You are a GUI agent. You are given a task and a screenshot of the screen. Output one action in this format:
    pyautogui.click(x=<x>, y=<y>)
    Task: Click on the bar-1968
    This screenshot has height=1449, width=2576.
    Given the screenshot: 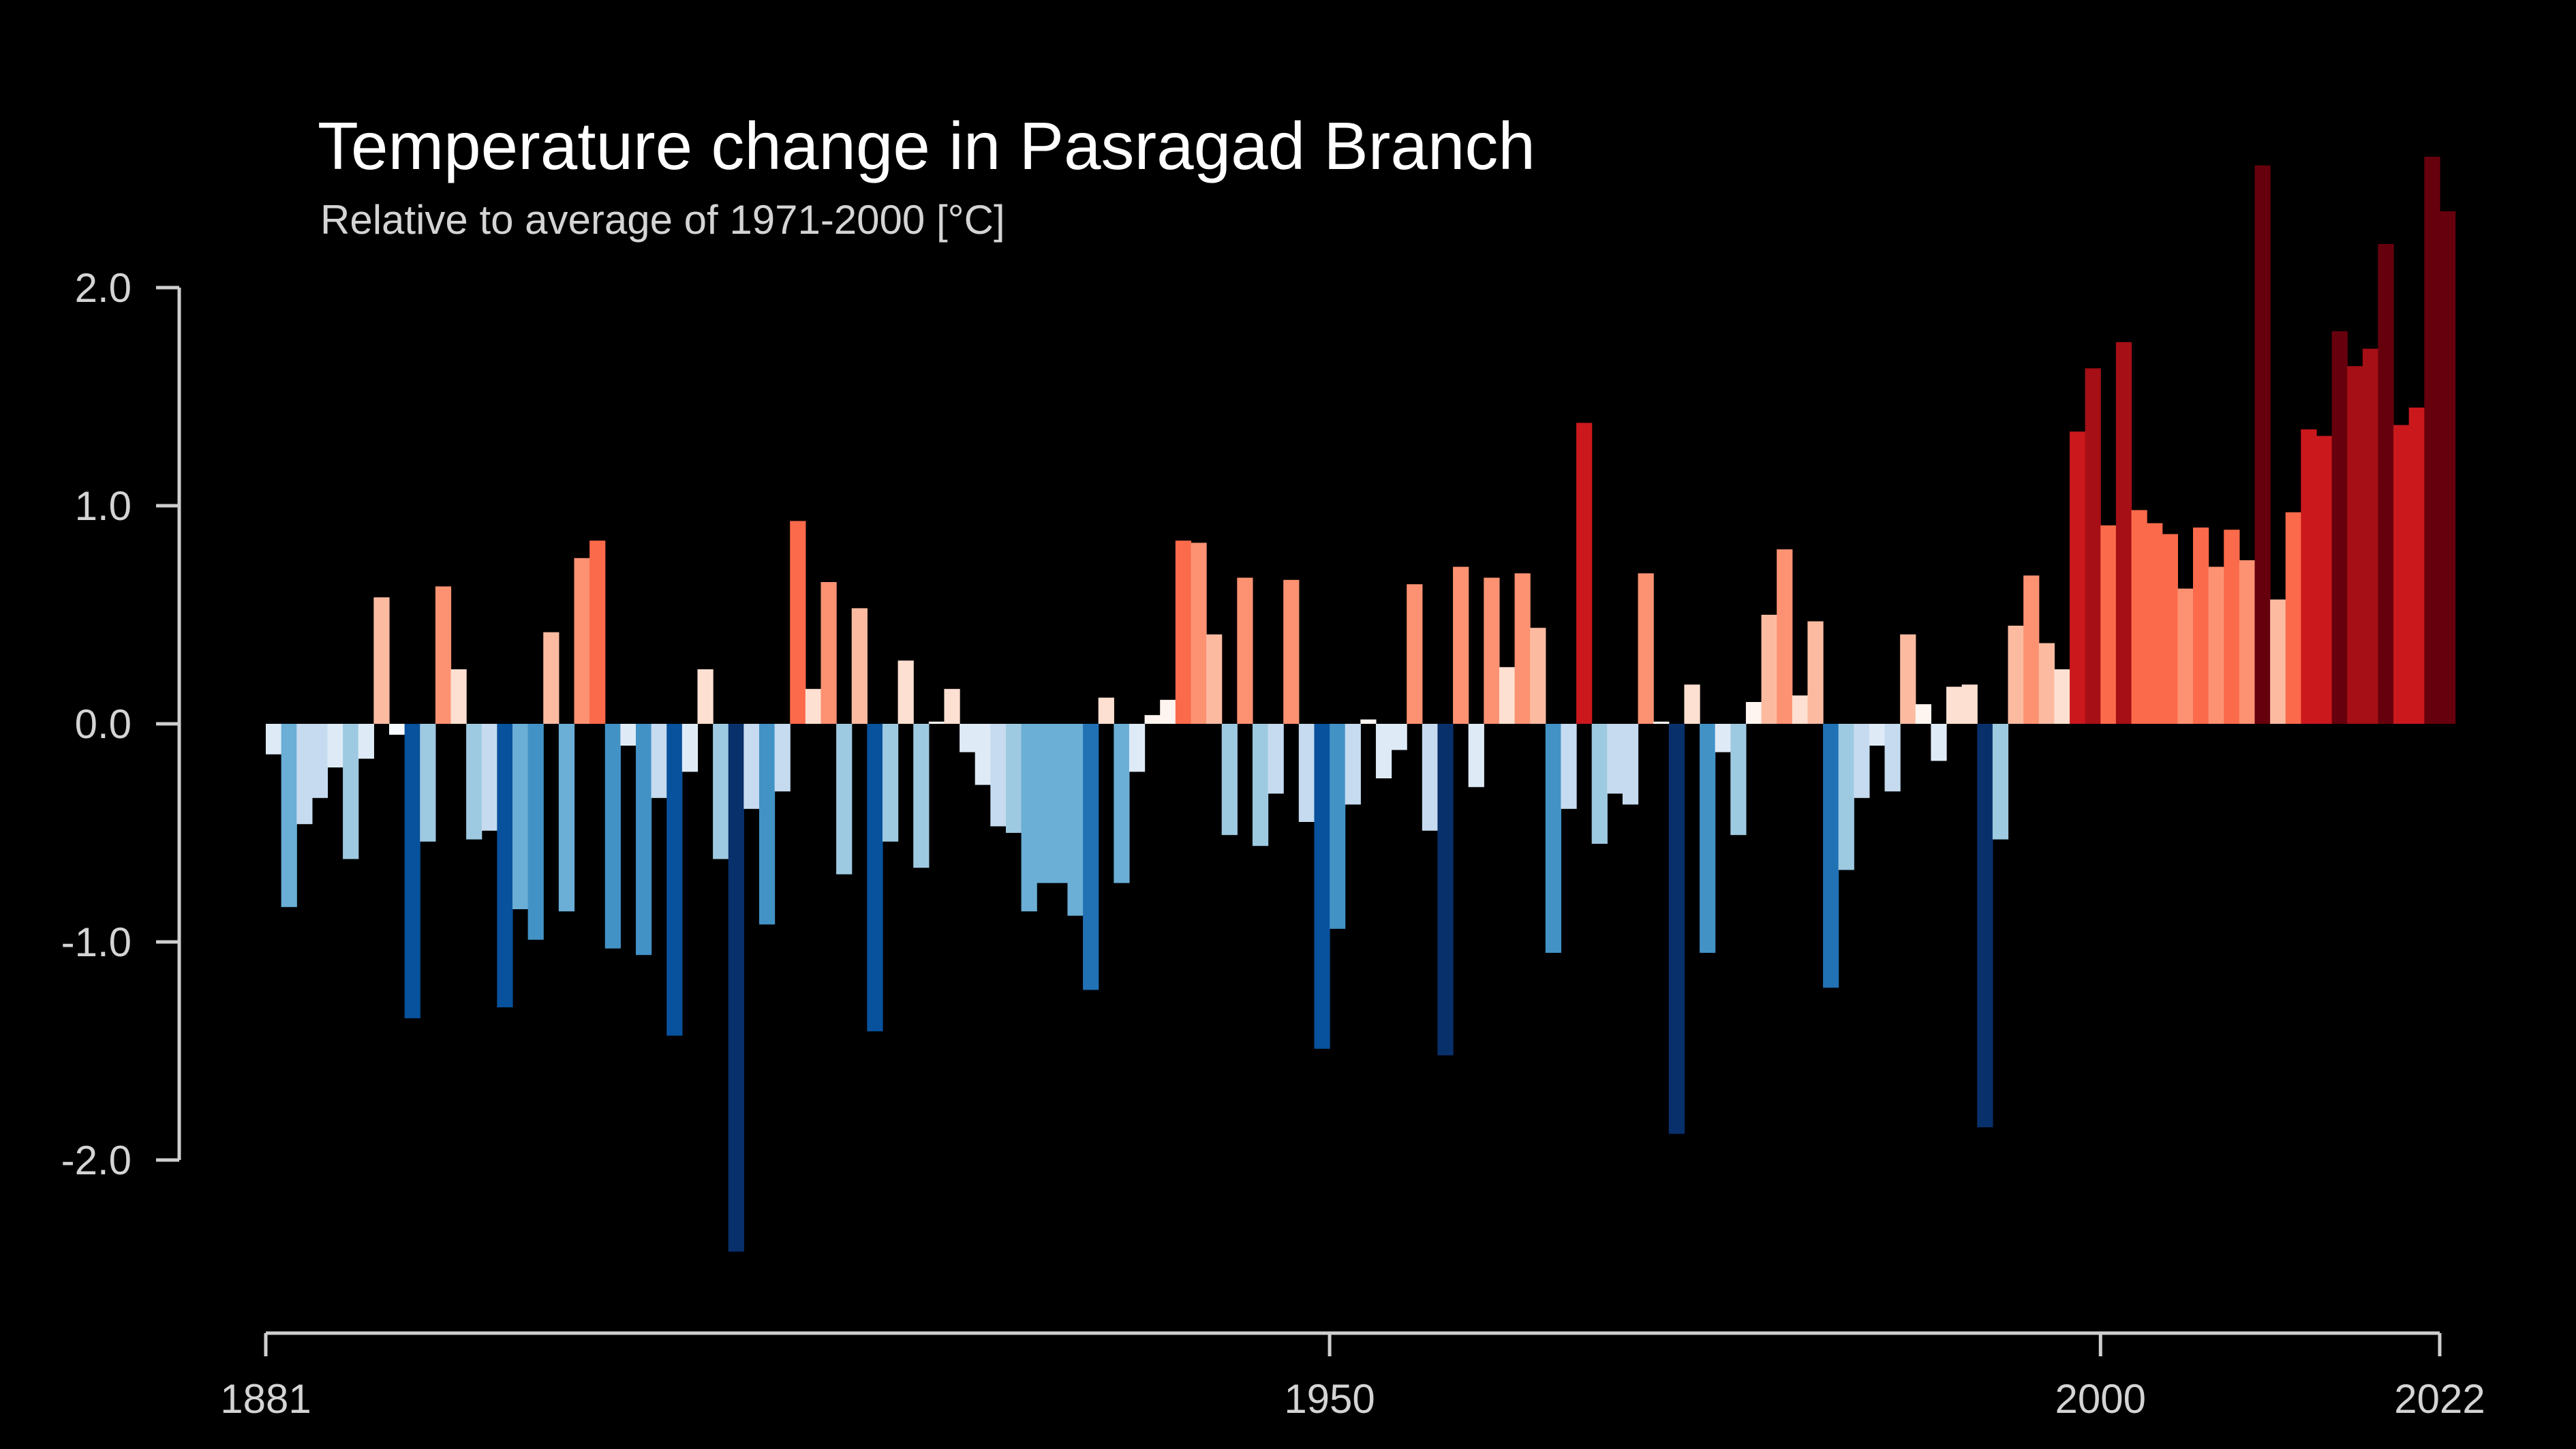 What is the action you would take?
    pyautogui.click(x=1615, y=759)
    